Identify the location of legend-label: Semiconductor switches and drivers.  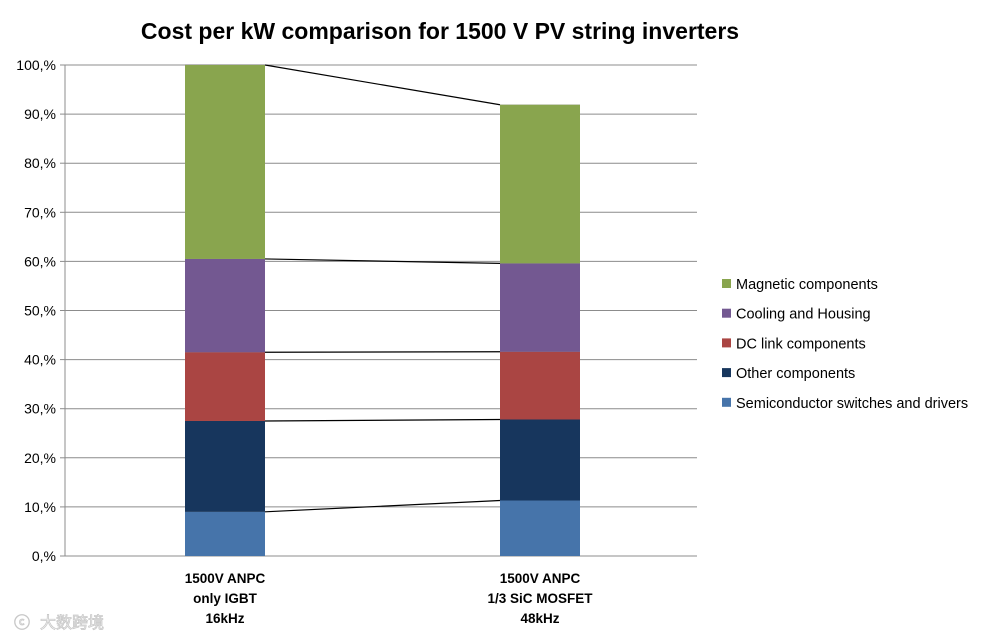
(852, 404).